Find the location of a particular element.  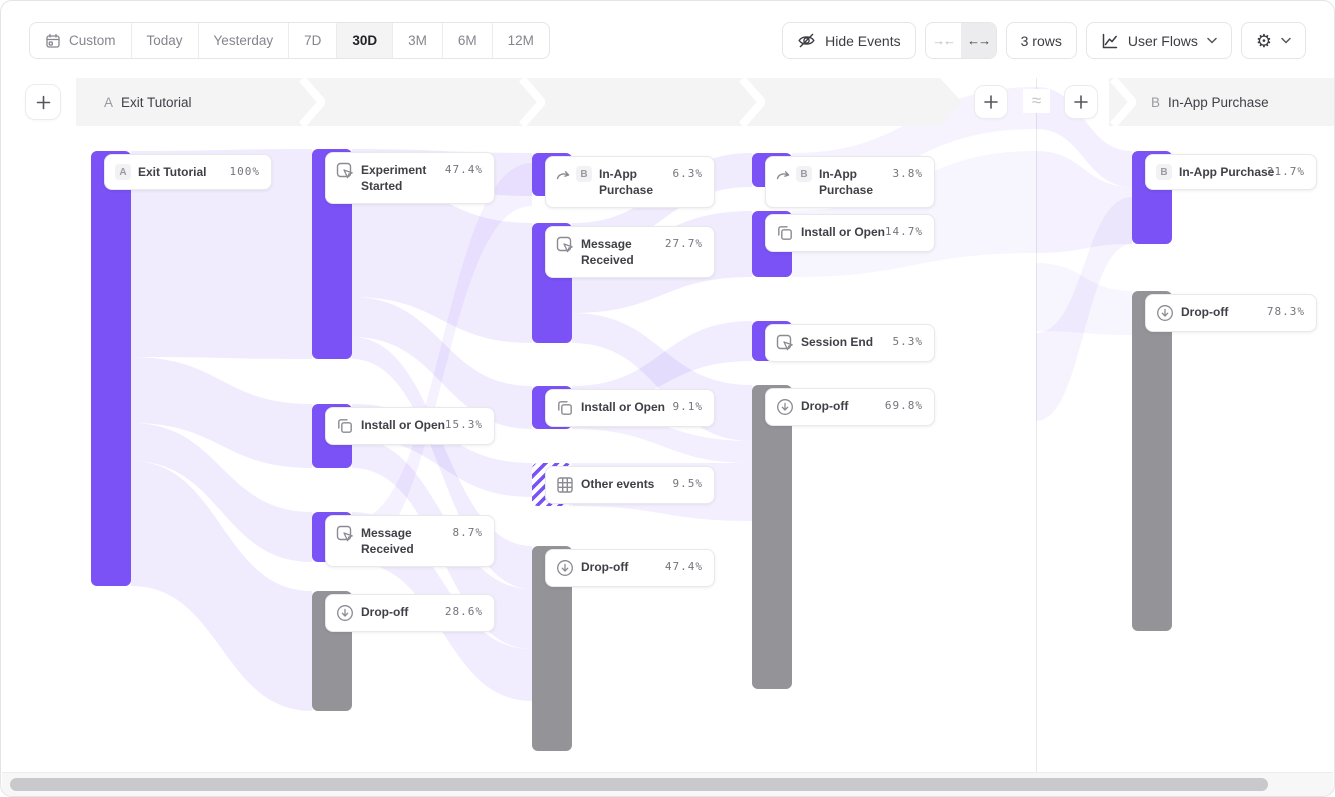

view-selector-button: User Flows is located at coordinates (1158, 40).